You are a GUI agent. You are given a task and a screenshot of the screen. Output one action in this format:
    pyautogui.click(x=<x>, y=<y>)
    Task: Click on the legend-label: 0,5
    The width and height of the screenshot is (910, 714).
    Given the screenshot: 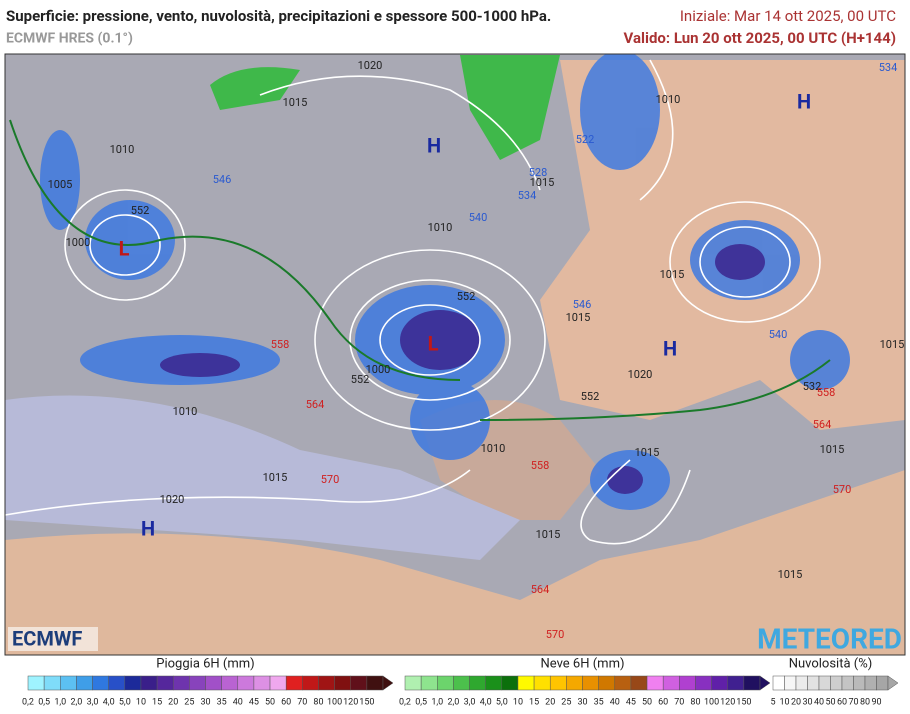 What is the action you would take?
    pyautogui.click(x=421, y=702)
    